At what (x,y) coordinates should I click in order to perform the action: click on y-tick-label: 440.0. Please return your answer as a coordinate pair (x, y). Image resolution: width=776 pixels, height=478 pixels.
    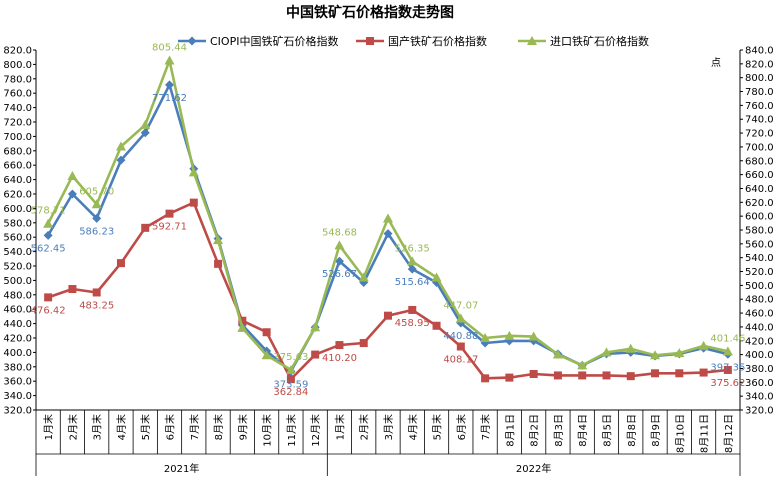
    Looking at the image, I should click on (17, 324).